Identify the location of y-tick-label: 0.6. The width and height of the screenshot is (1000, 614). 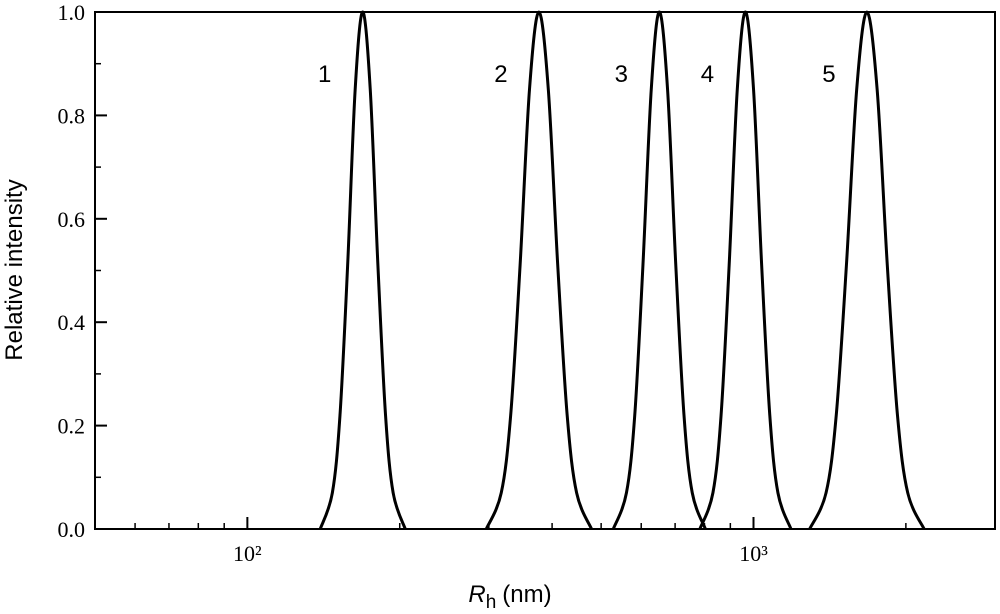
(72, 219).